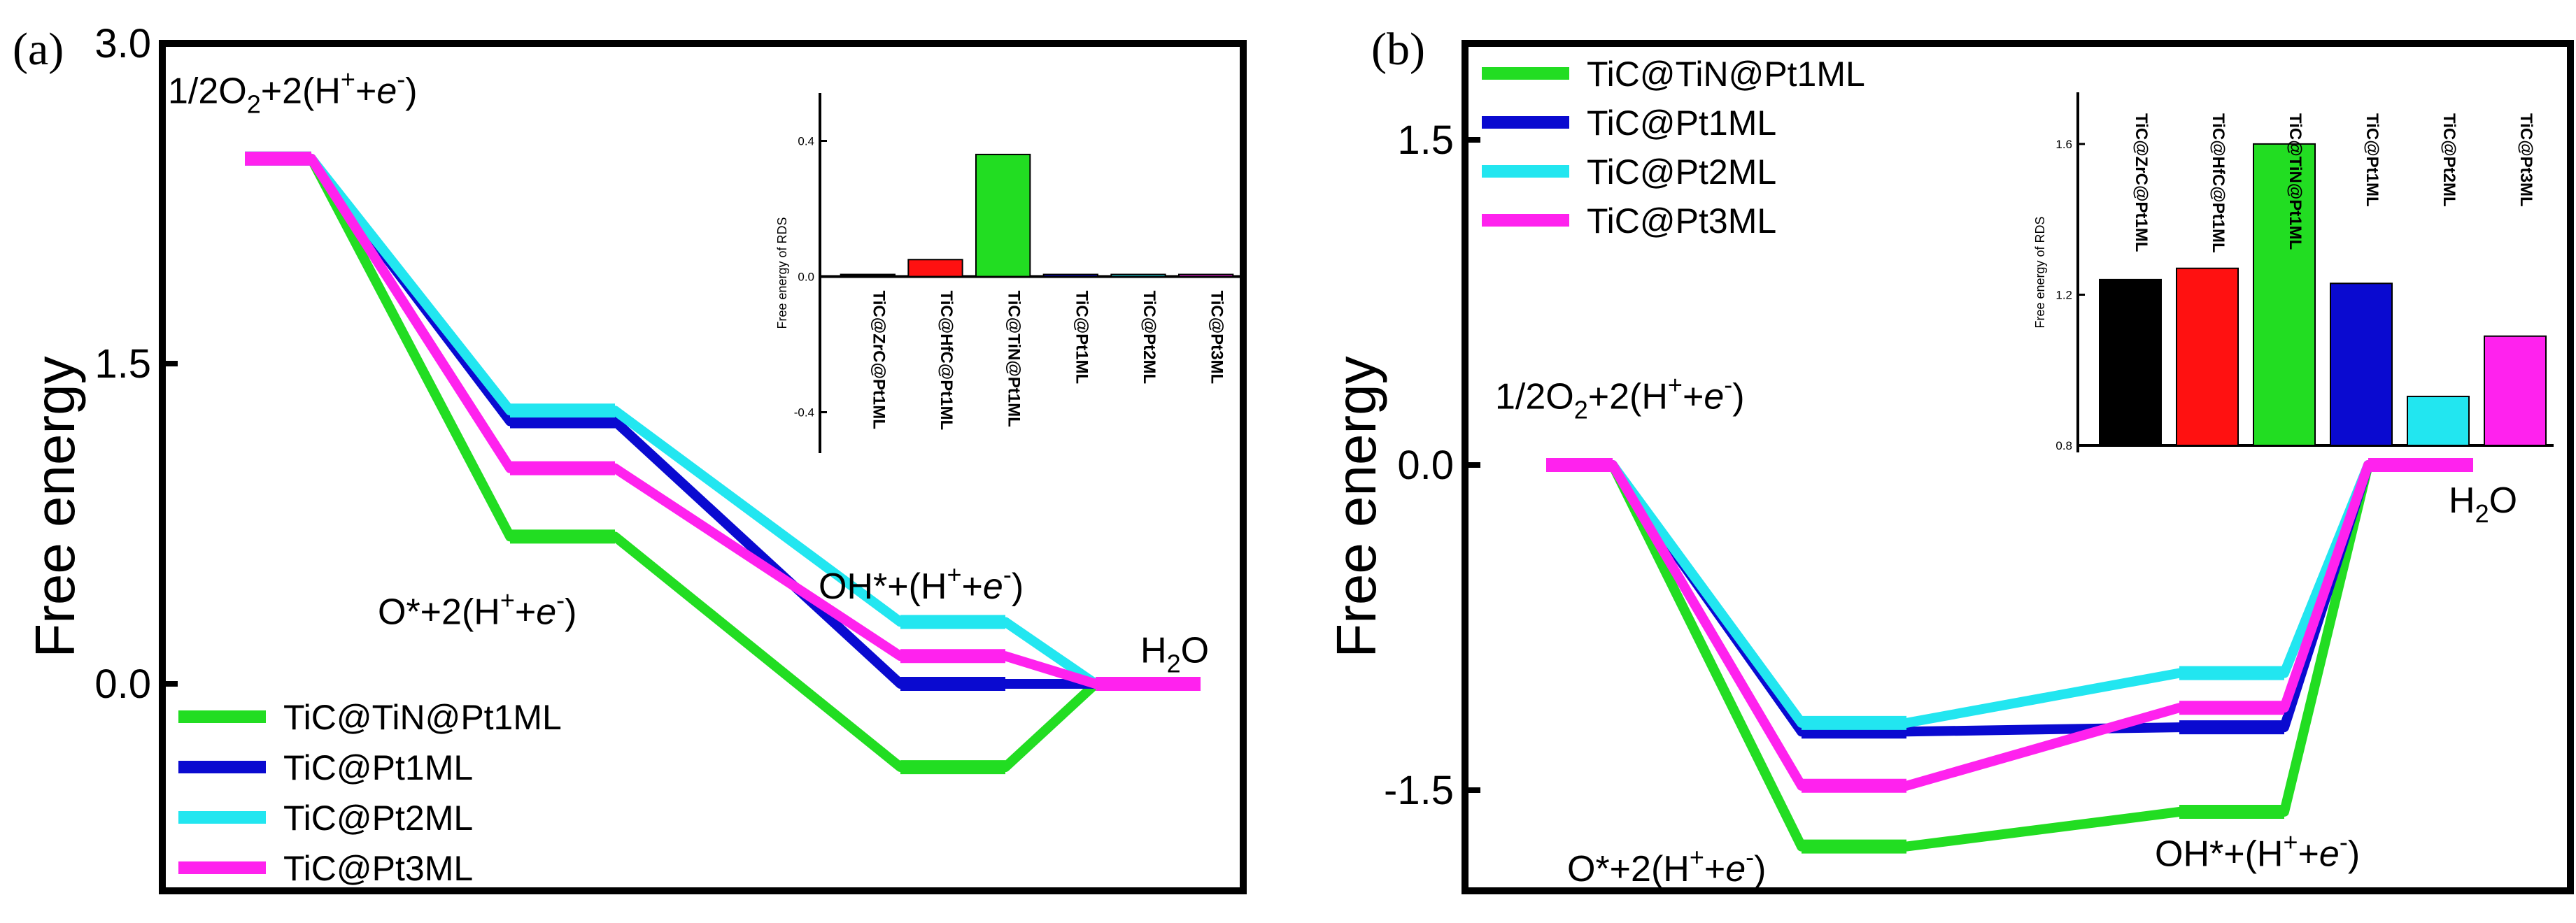  I want to click on profile-line, so click(2009, 625).